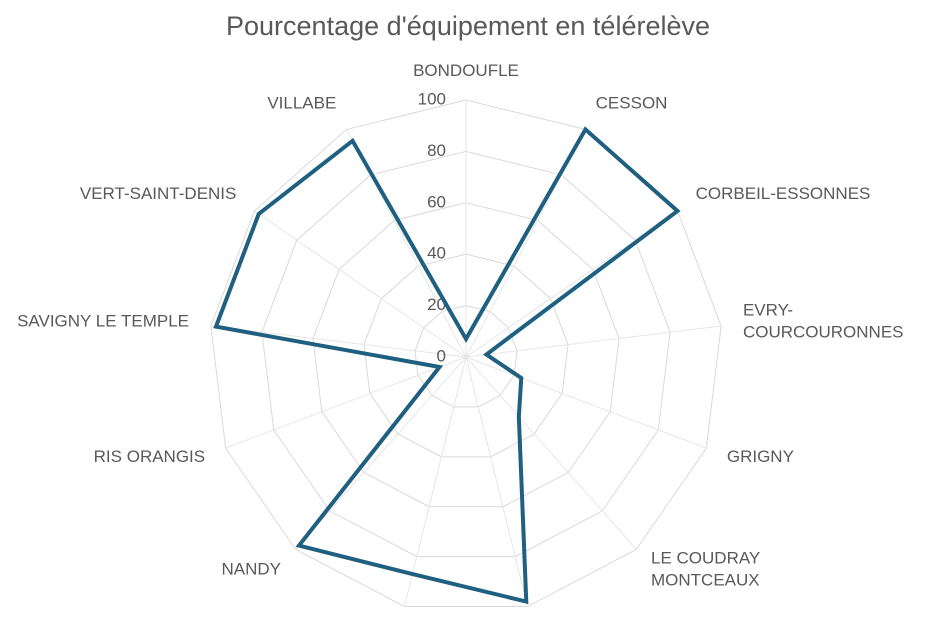  I want to click on r-tick-label: 40, so click(436, 253).